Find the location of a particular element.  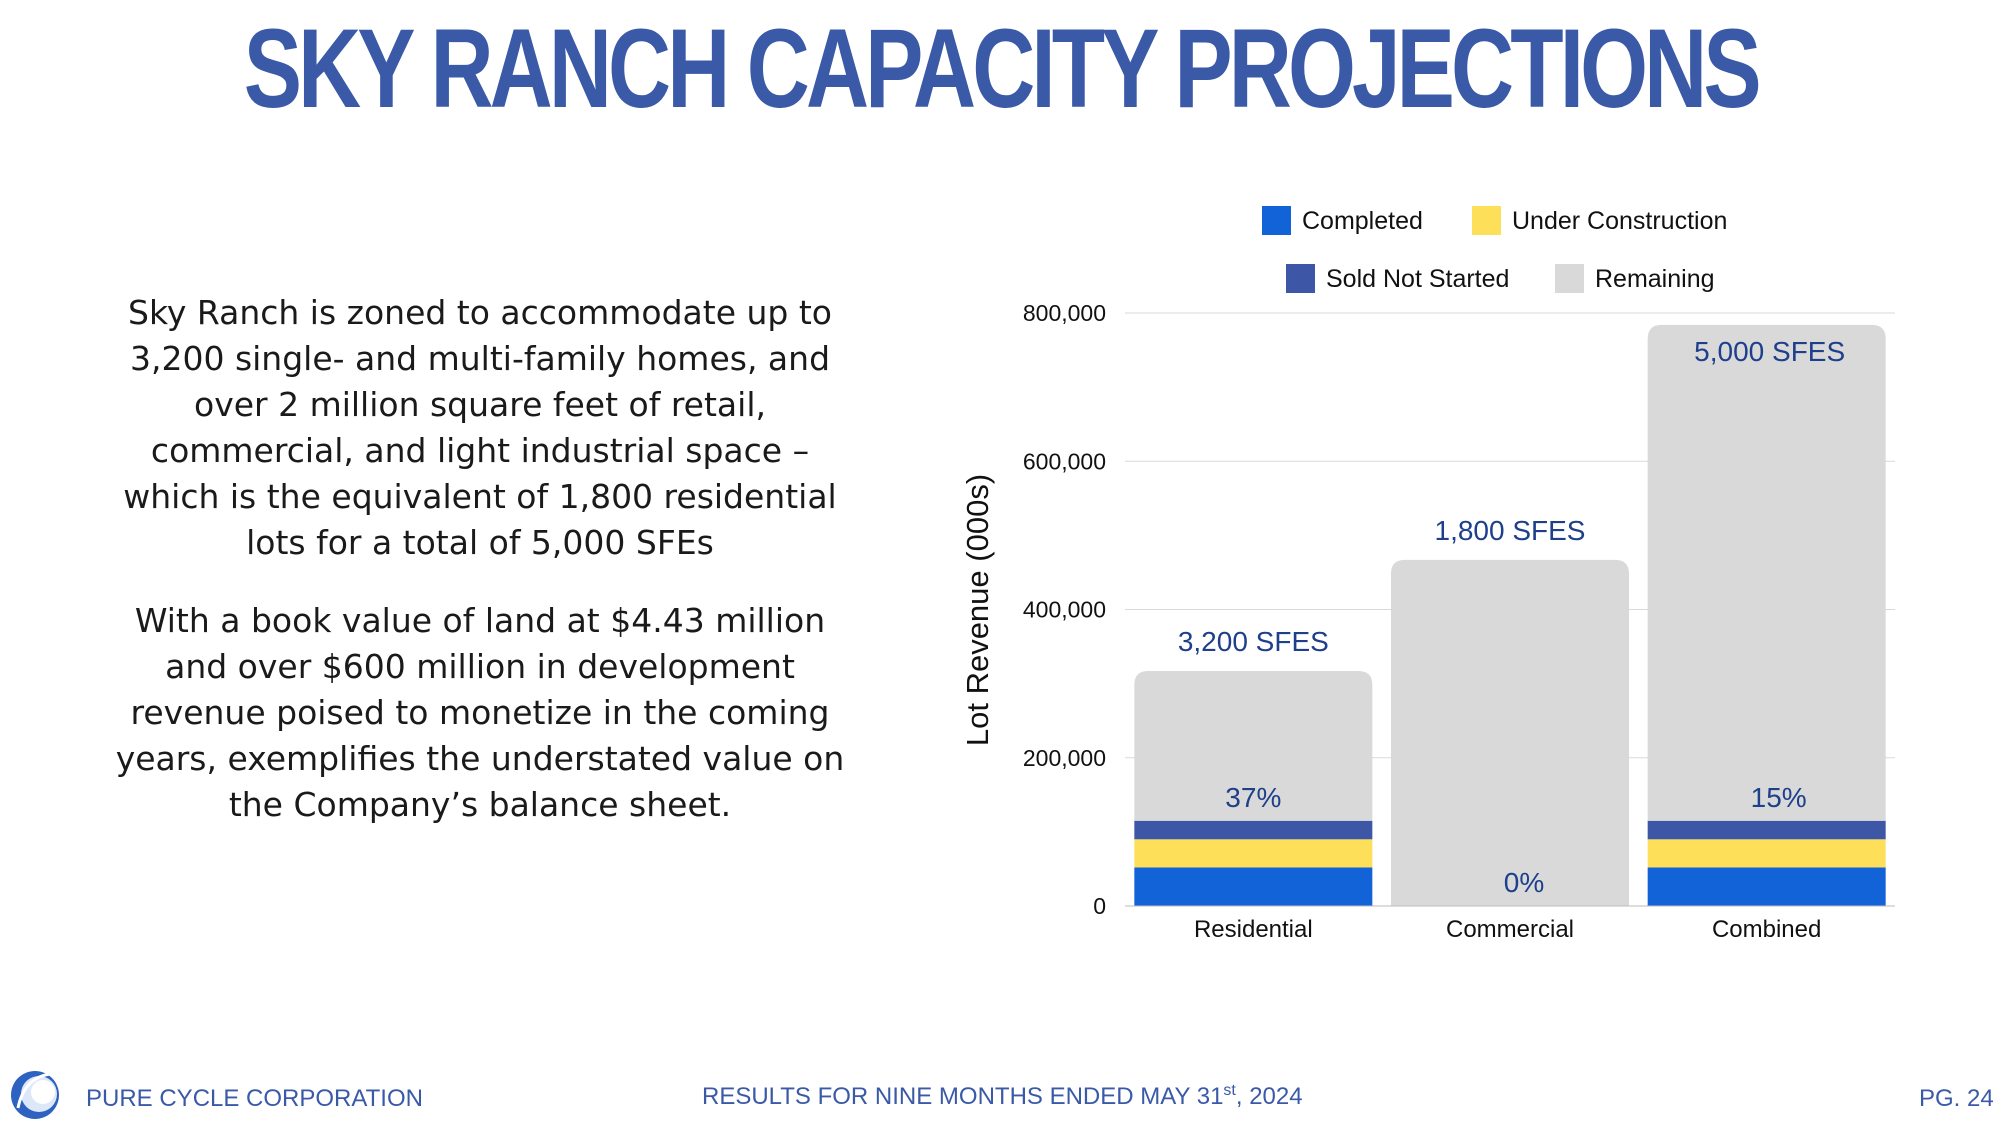

legend-swatch-under-construction is located at coordinates (1486, 220).